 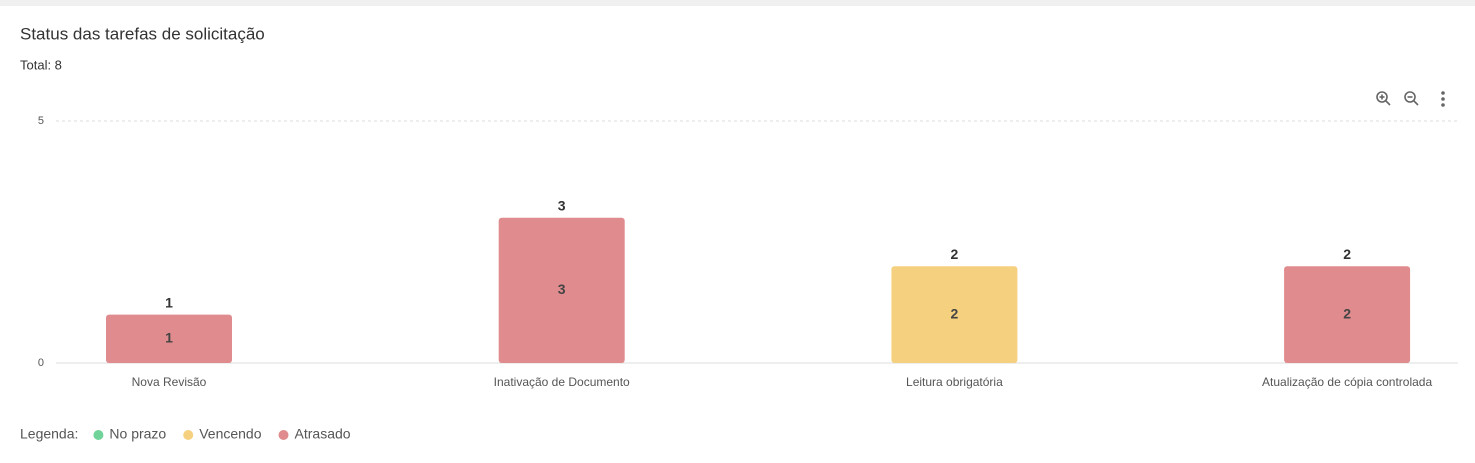 I want to click on legend-label: No prazo, so click(x=137, y=434).